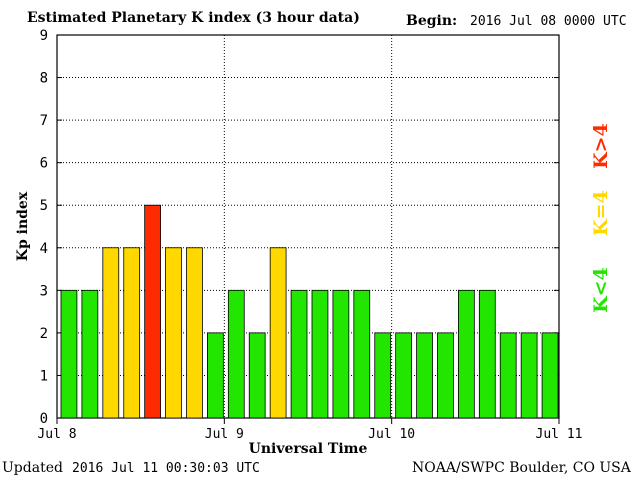 The image size is (640, 480). Describe the element at coordinates (44, 376) in the screenshot. I see `y-tick-label-1: 1` at that location.